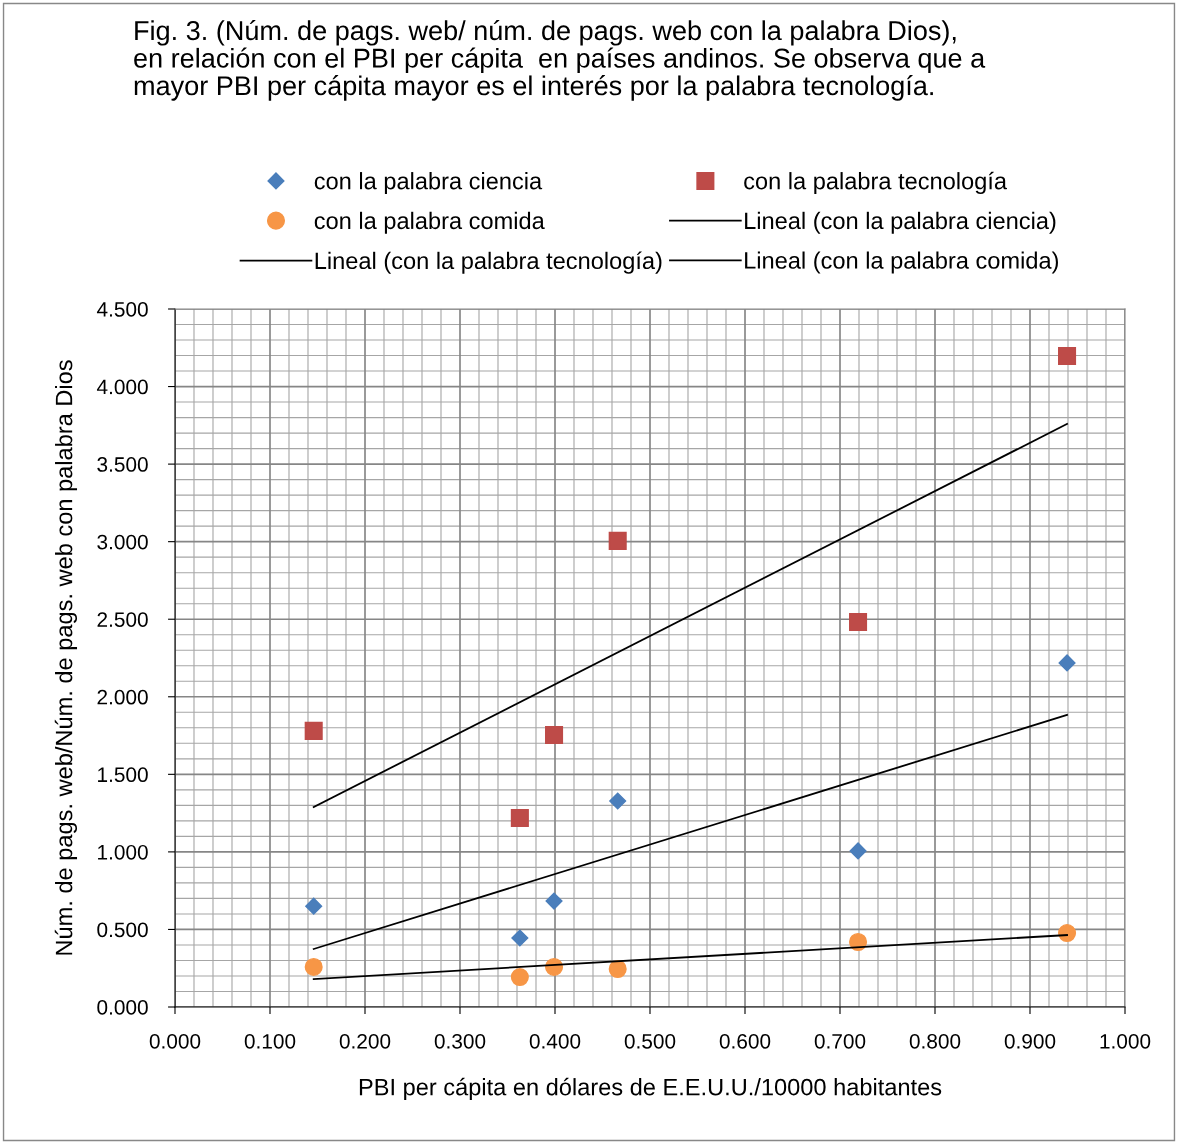 The image size is (1178, 1144). Describe the element at coordinates (122, 930) in the screenshot. I see `y-tick-label: 0.500` at that location.